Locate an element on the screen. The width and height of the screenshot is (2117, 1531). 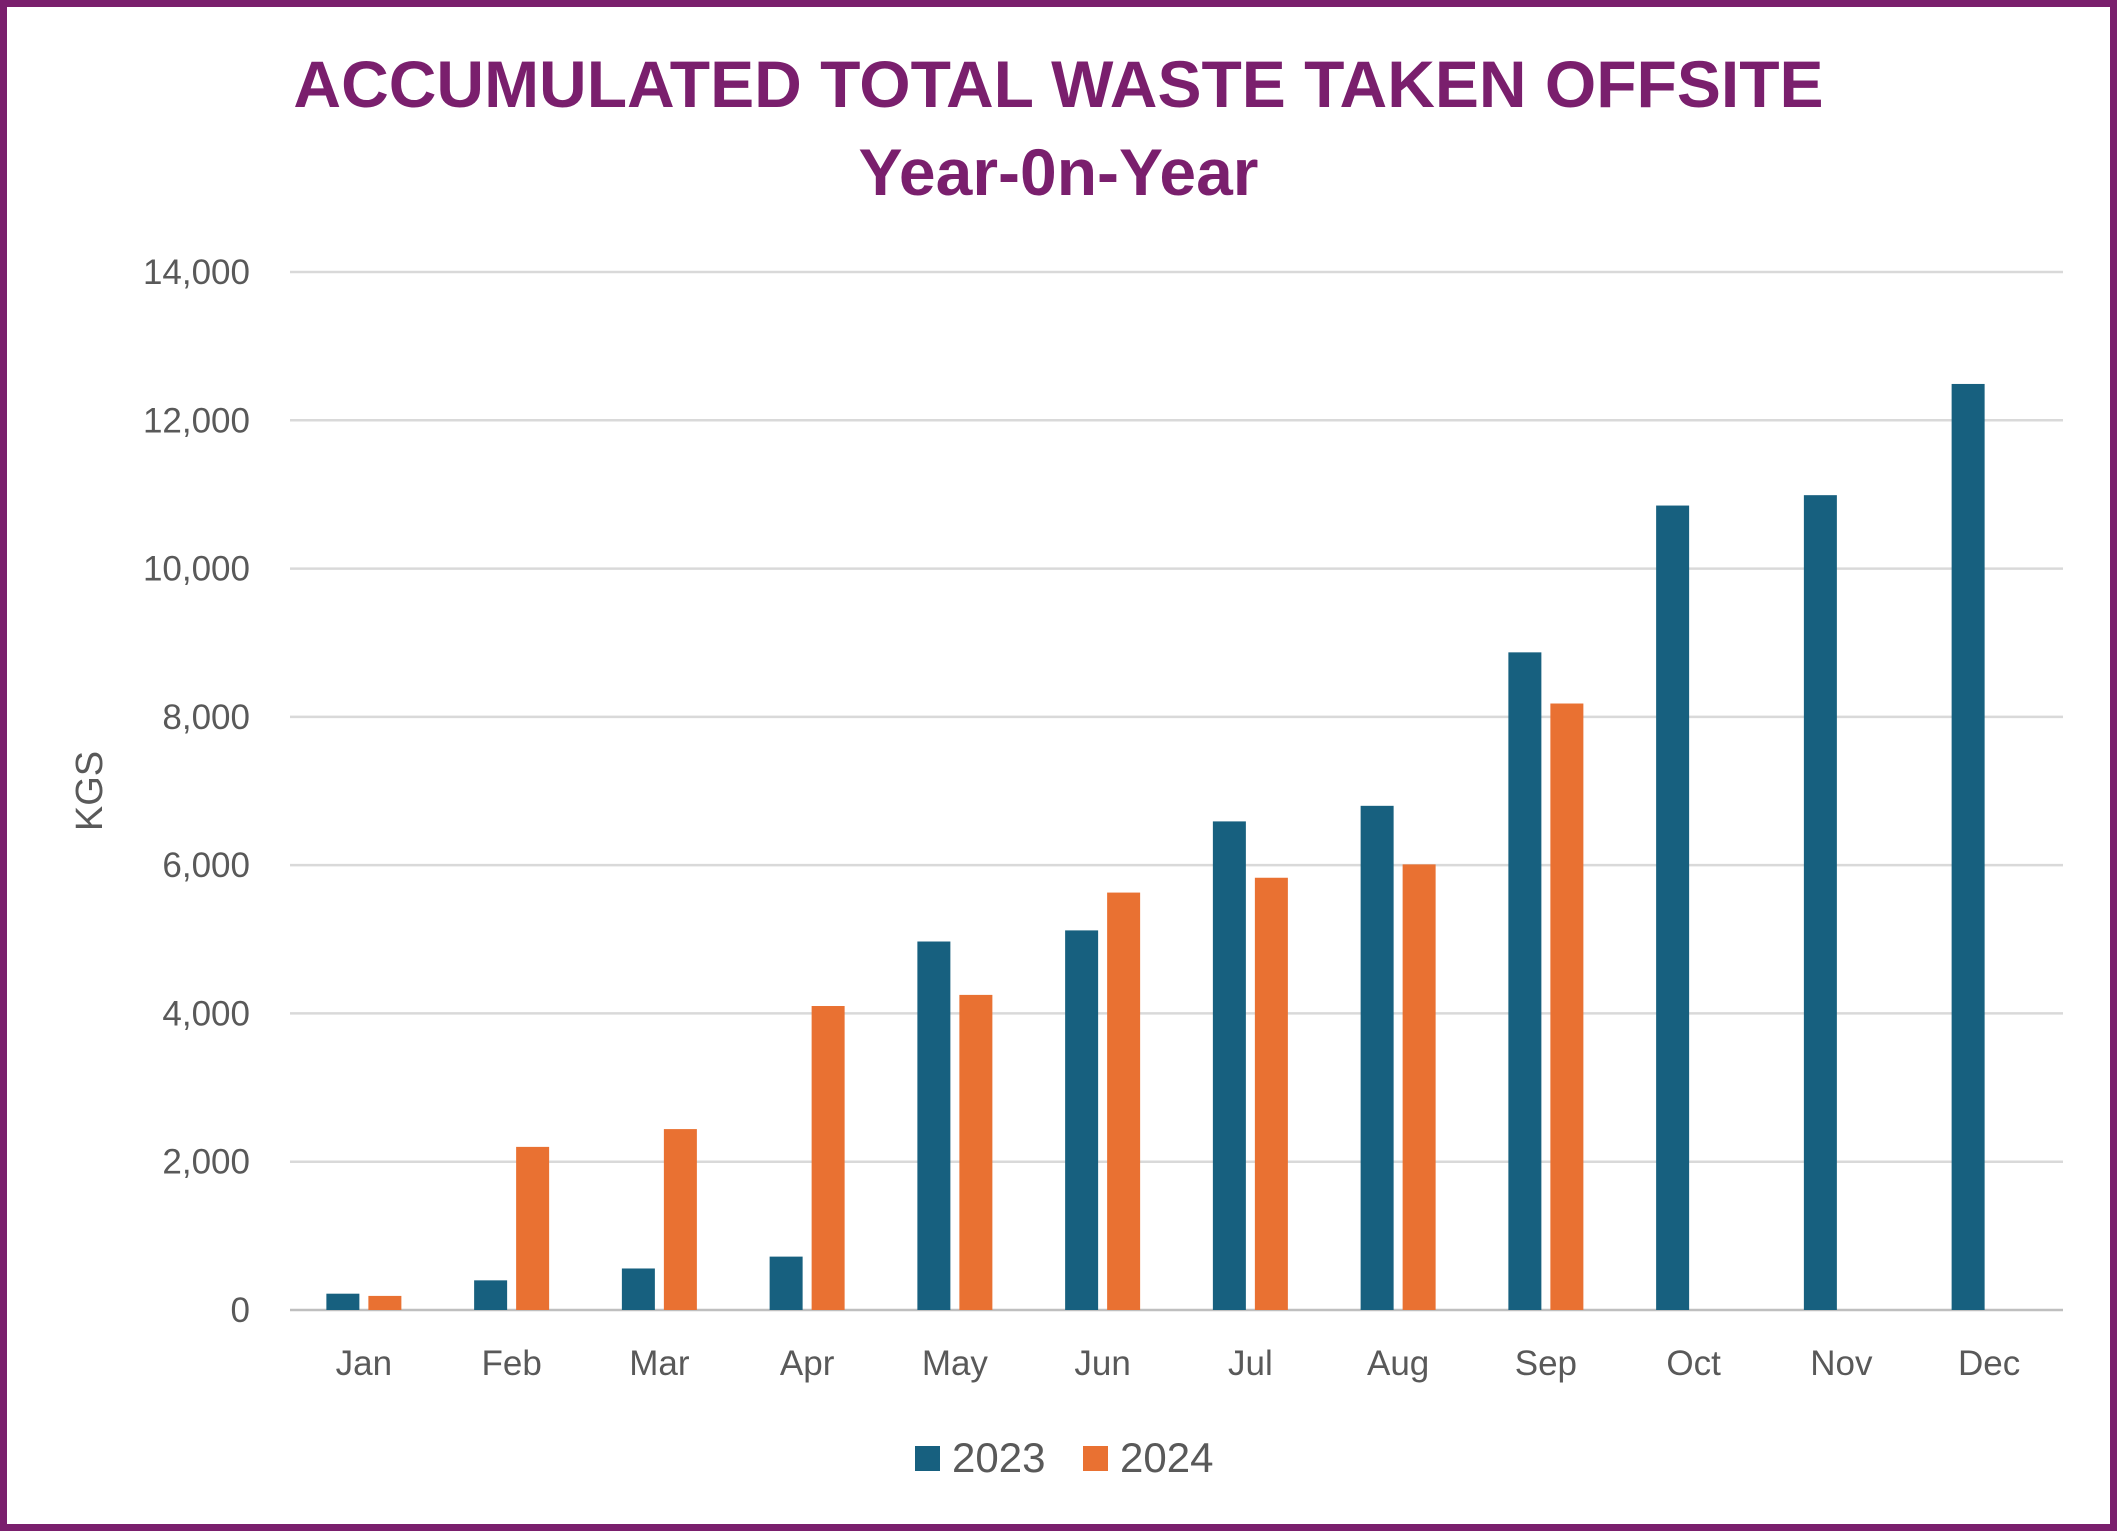
y-tick-label: 8,000 is located at coordinates (206, 717).